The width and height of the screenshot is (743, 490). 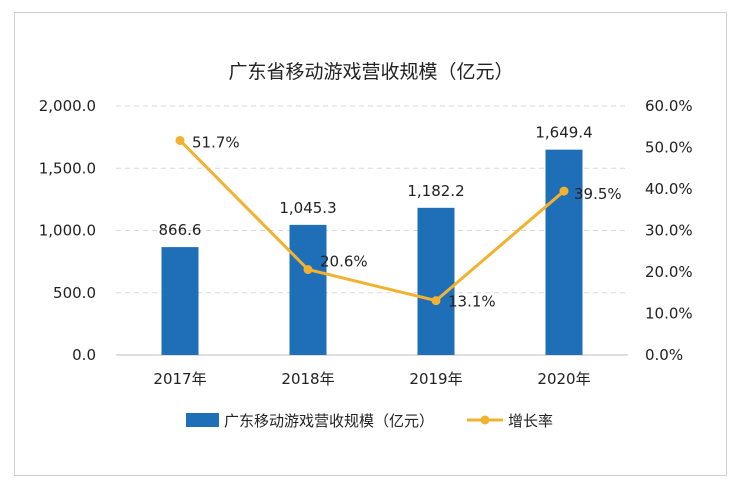 What do you see at coordinates (563, 133) in the screenshot?
I see `bar-value-label: 1,649.4` at bounding box center [563, 133].